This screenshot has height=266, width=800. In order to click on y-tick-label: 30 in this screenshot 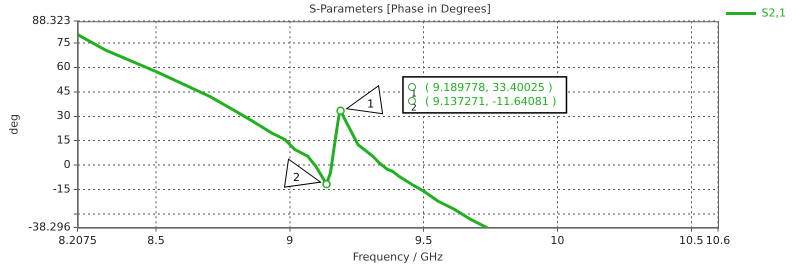, I will do `click(63, 115)`.